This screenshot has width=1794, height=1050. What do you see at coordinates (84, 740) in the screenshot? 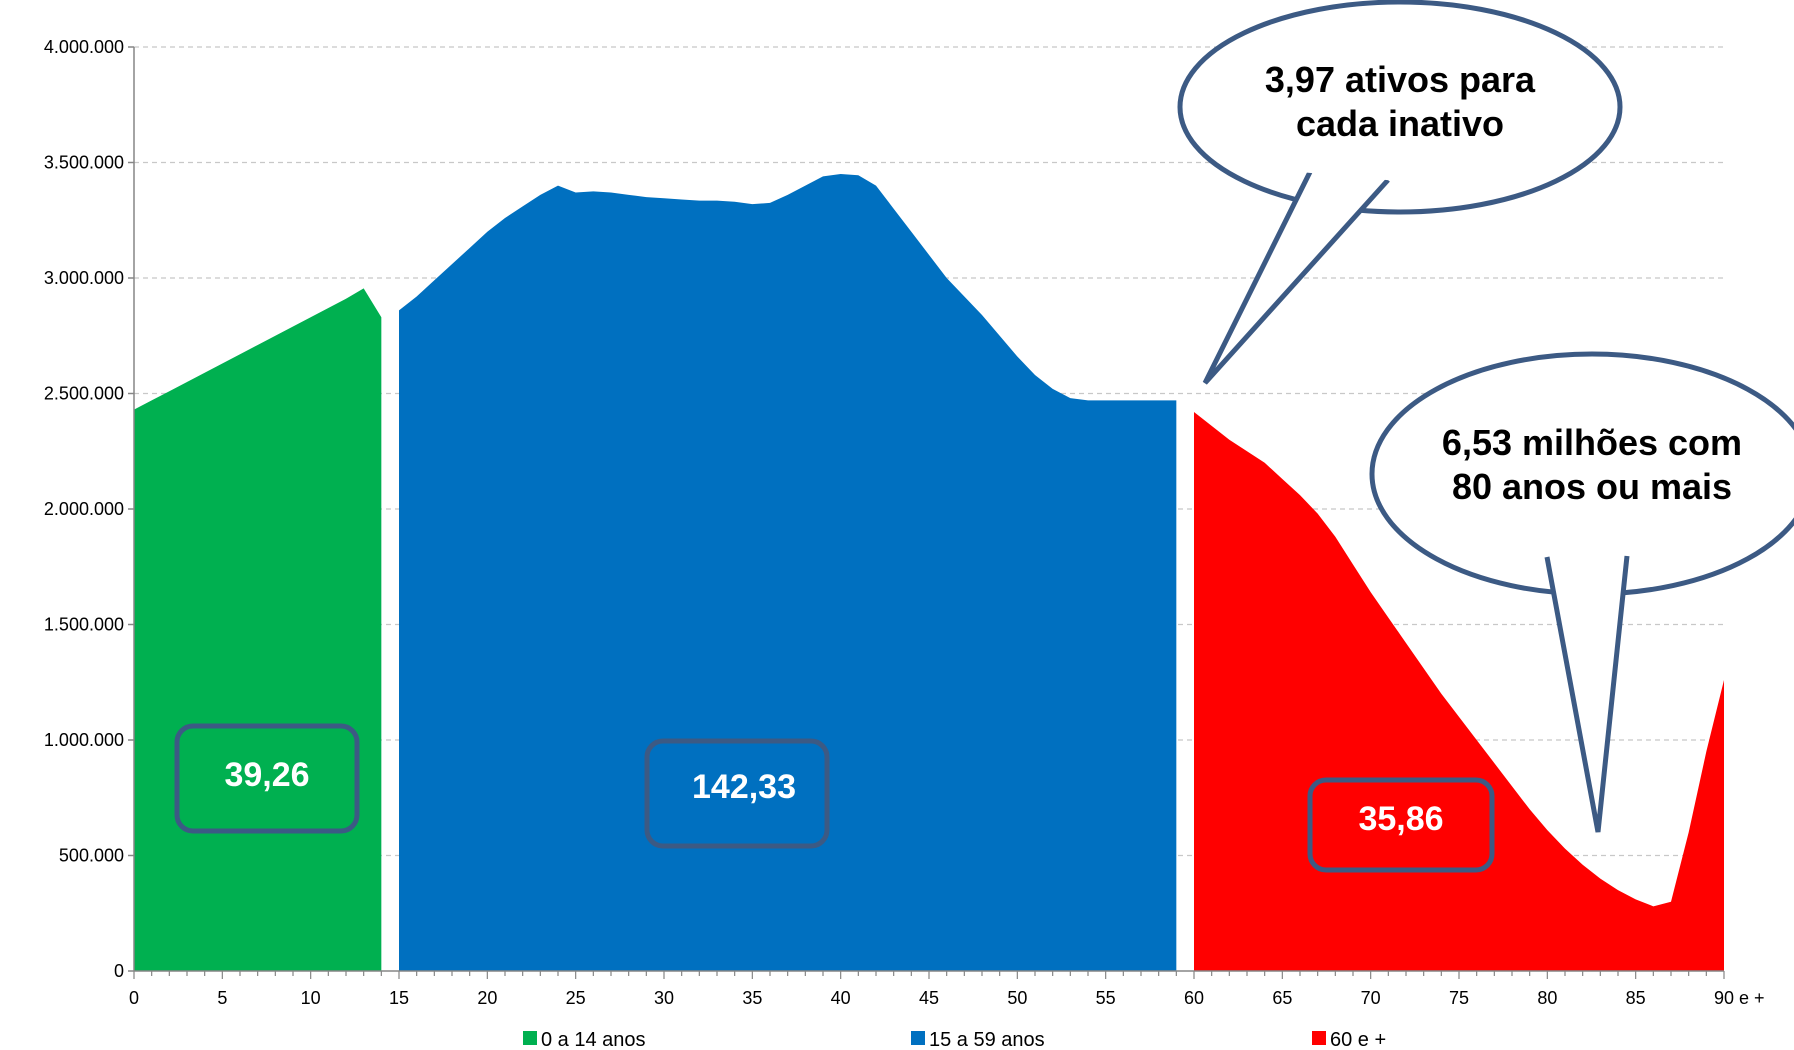
I see `y-tick-label: 1.000.000` at bounding box center [84, 740].